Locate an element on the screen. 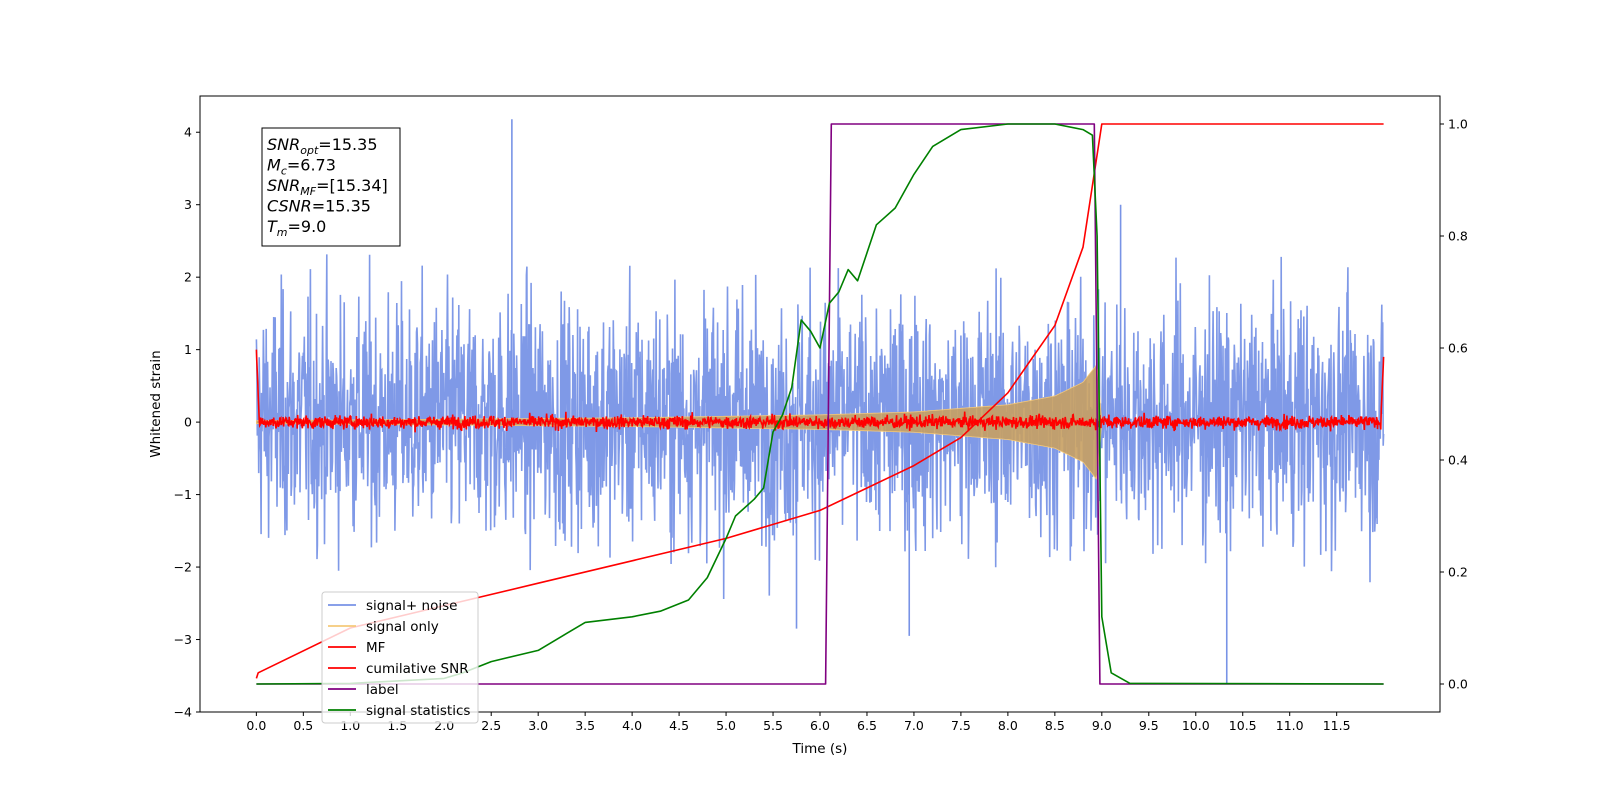 Image resolution: width=1600 pixels, height=800 pixels. annotation-line: CSNR=15.35 is located at coordinates (319, 206).